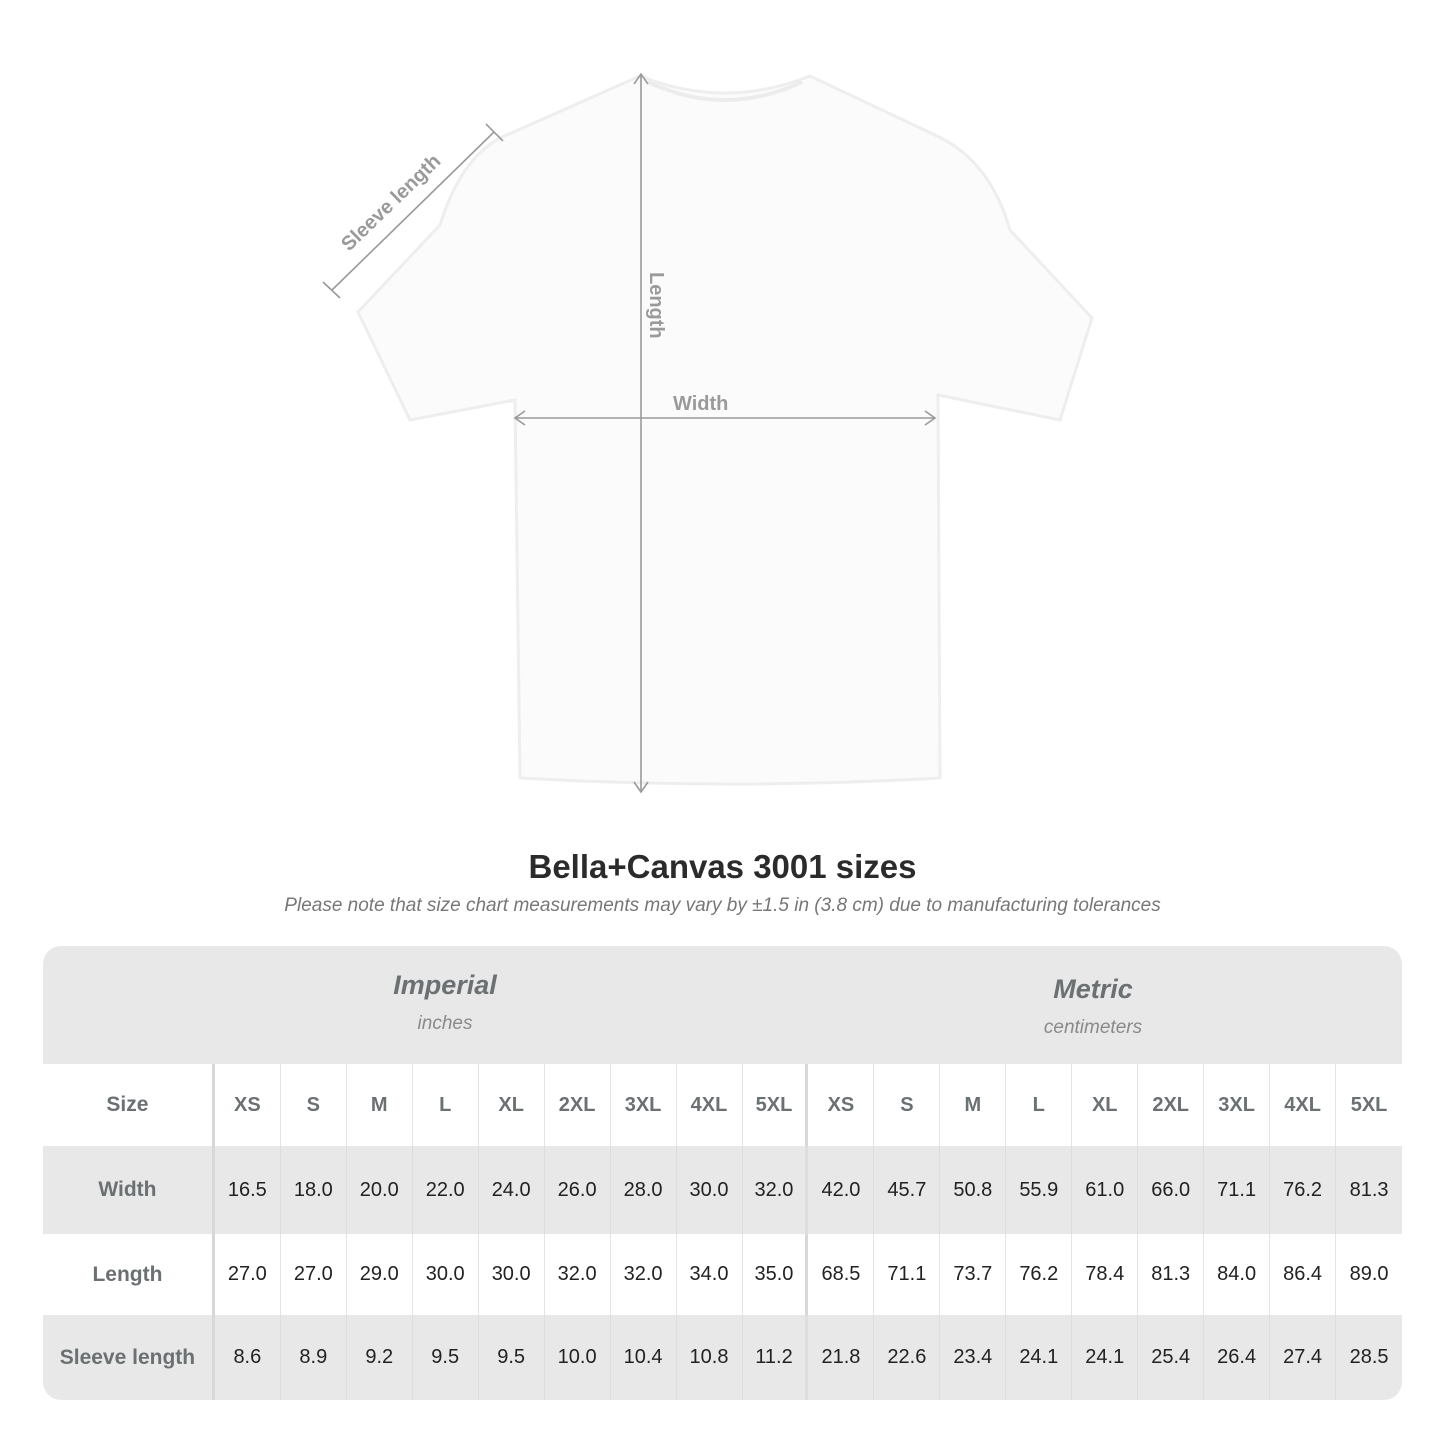 This screenshot has height=1445, width=1445. Describe the element at coordinates (776, 1274) in the screenshot. I see `value-cell: 35.0` at that location.